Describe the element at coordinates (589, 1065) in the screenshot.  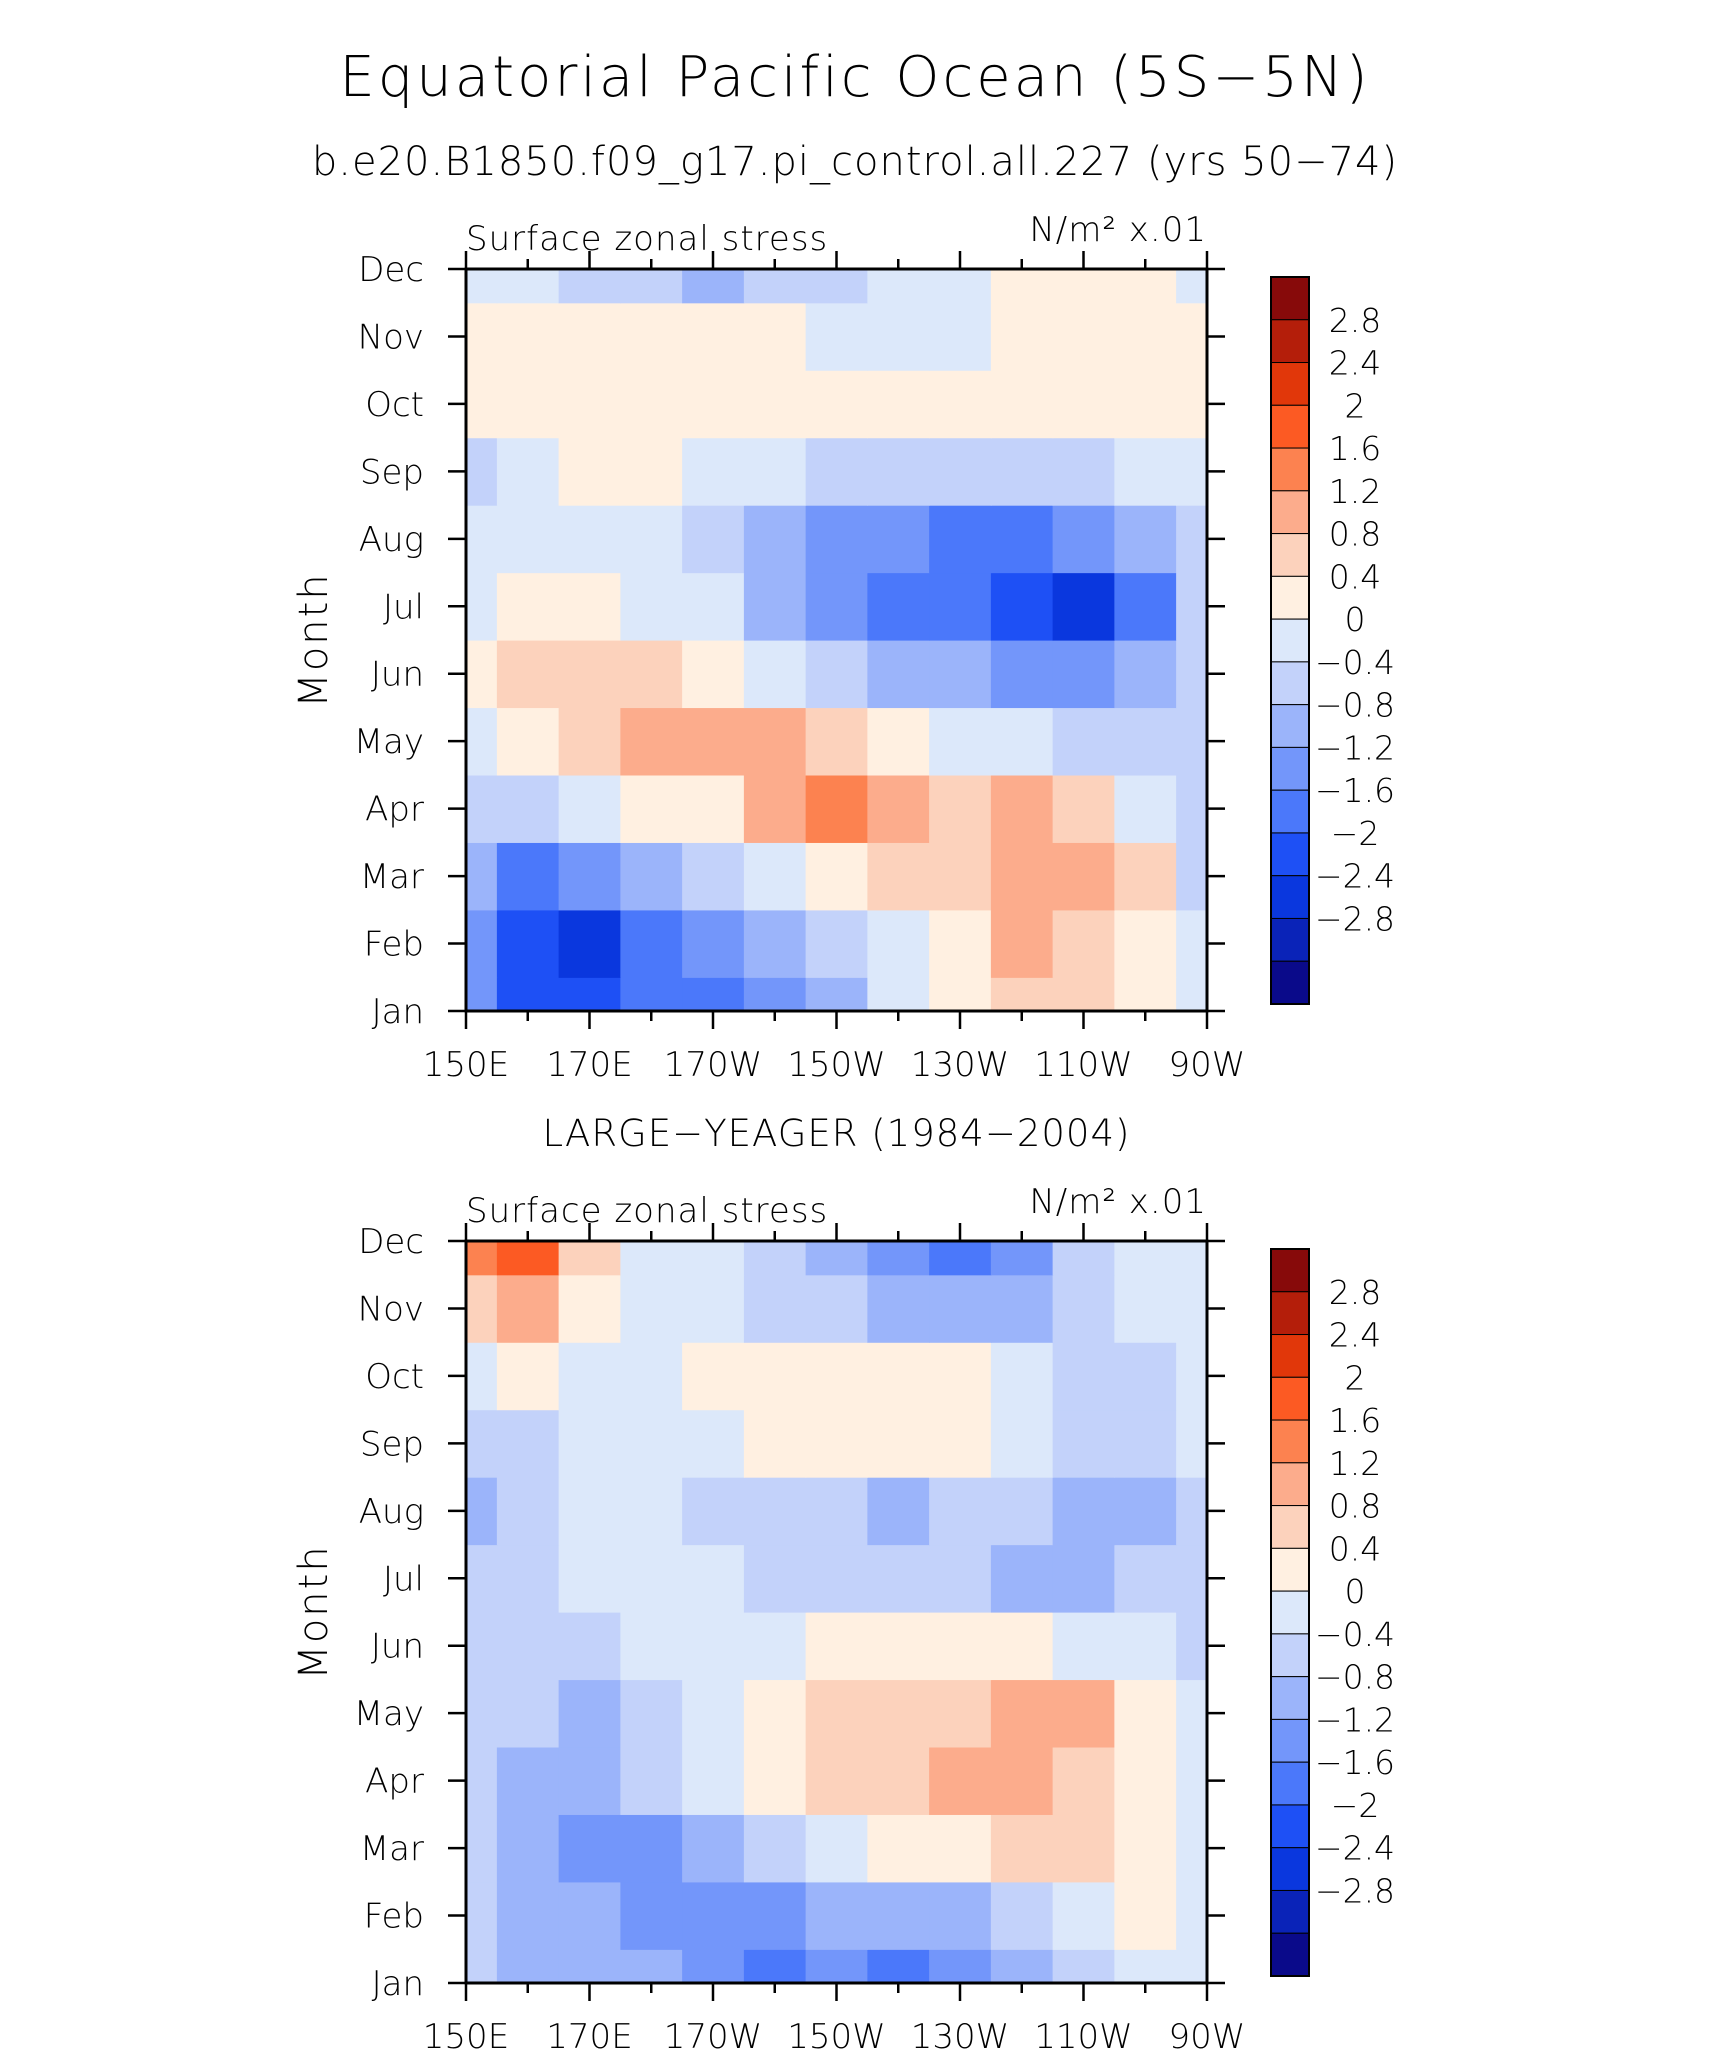
I see `x-tick-label: 170E` at that location.